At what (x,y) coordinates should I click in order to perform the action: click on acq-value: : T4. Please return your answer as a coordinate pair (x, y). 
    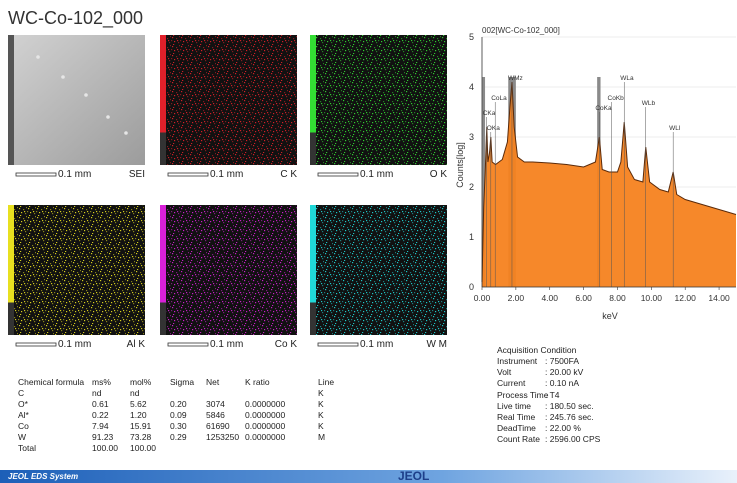
    Looking at the image, I should click on (552, 394).